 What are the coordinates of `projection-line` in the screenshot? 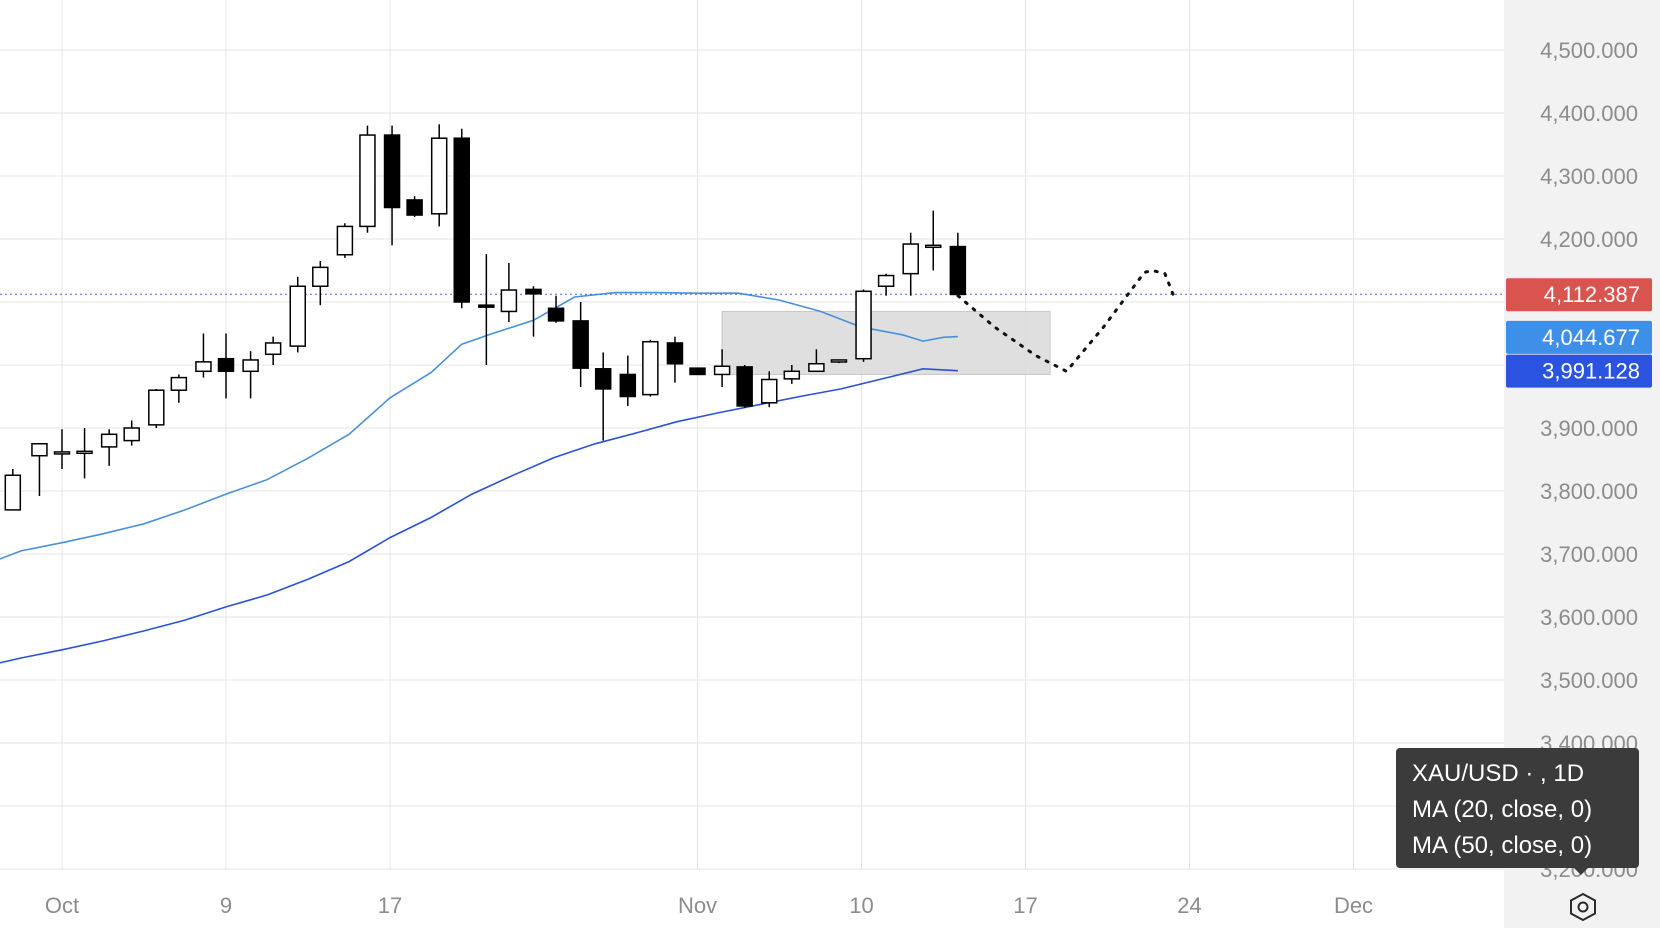 It's located at (1065, 321).